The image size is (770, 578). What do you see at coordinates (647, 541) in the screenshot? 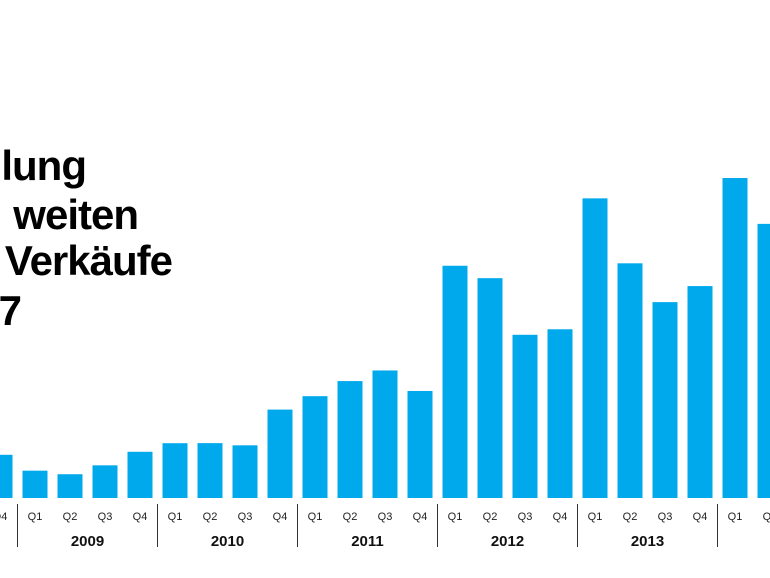
I see `year-label: 2013` at bounding box center [647, 541].